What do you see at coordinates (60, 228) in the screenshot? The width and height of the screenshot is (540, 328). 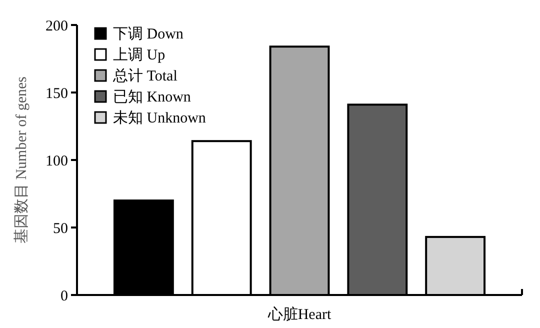 I see `y-tick-label: 50` at bounding box center [60, 228].